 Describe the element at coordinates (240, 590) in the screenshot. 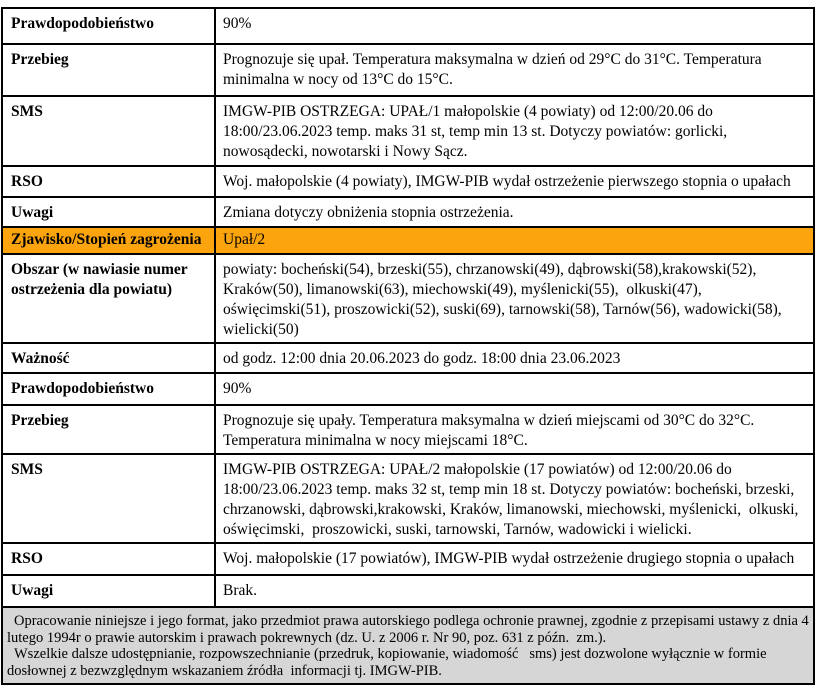

I see `row-value: Brak.` at that location.